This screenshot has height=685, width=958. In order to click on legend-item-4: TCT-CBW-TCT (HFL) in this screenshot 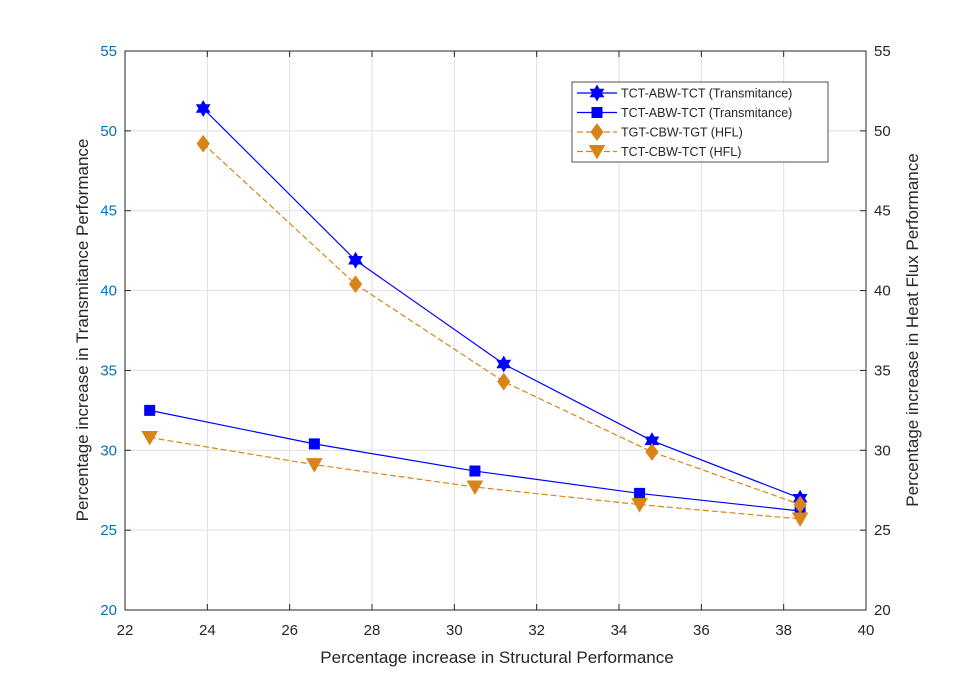, I will do `click(659, 152)`.